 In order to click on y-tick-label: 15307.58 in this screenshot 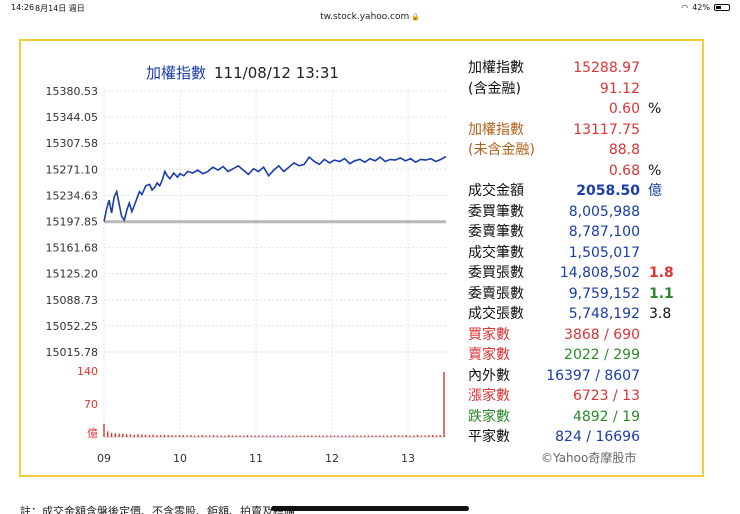, I will do `click(72, 143)`.